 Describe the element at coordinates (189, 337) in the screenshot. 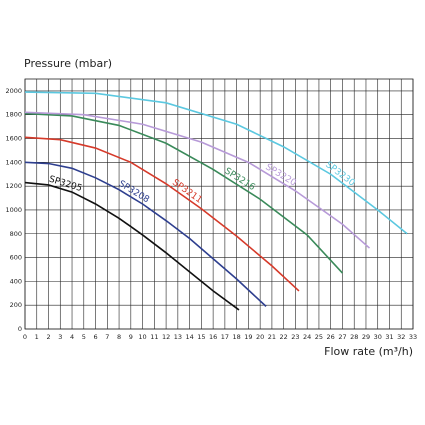

I see `x-tick-label: 14` at that location.